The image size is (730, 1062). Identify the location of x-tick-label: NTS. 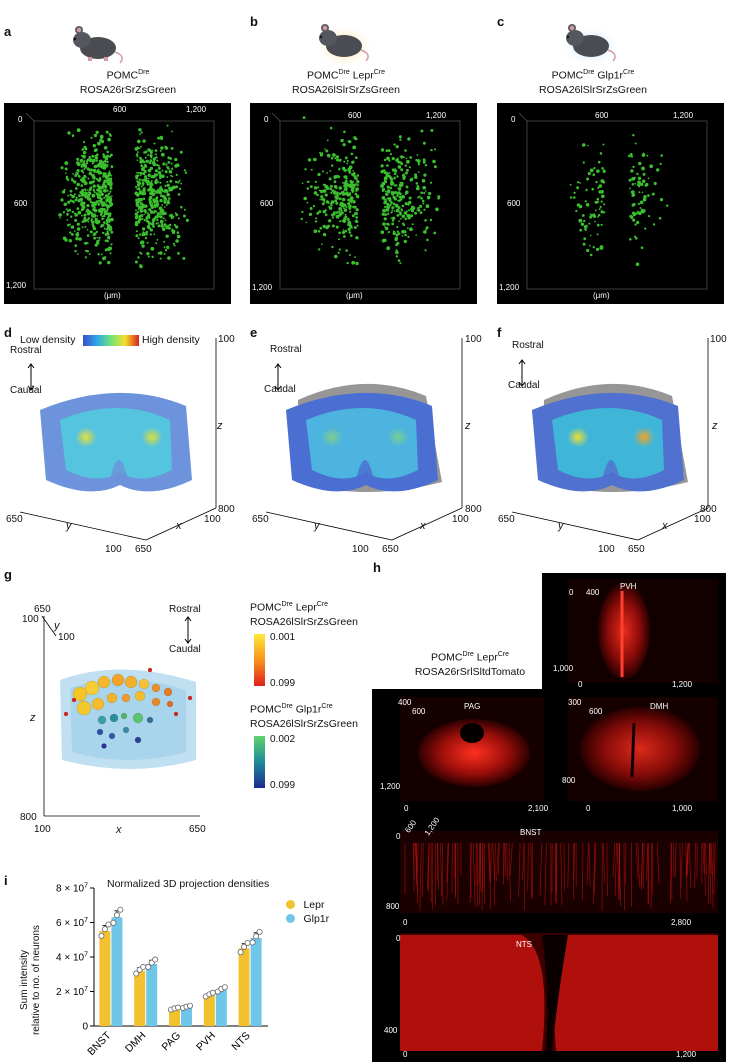
(240, 1041).